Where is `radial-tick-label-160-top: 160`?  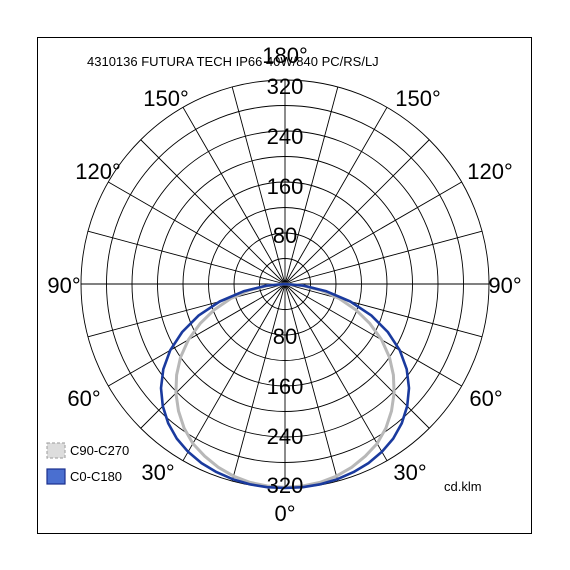 radial-tick-label-160-top: 160 is located at coordinates (285, 186).